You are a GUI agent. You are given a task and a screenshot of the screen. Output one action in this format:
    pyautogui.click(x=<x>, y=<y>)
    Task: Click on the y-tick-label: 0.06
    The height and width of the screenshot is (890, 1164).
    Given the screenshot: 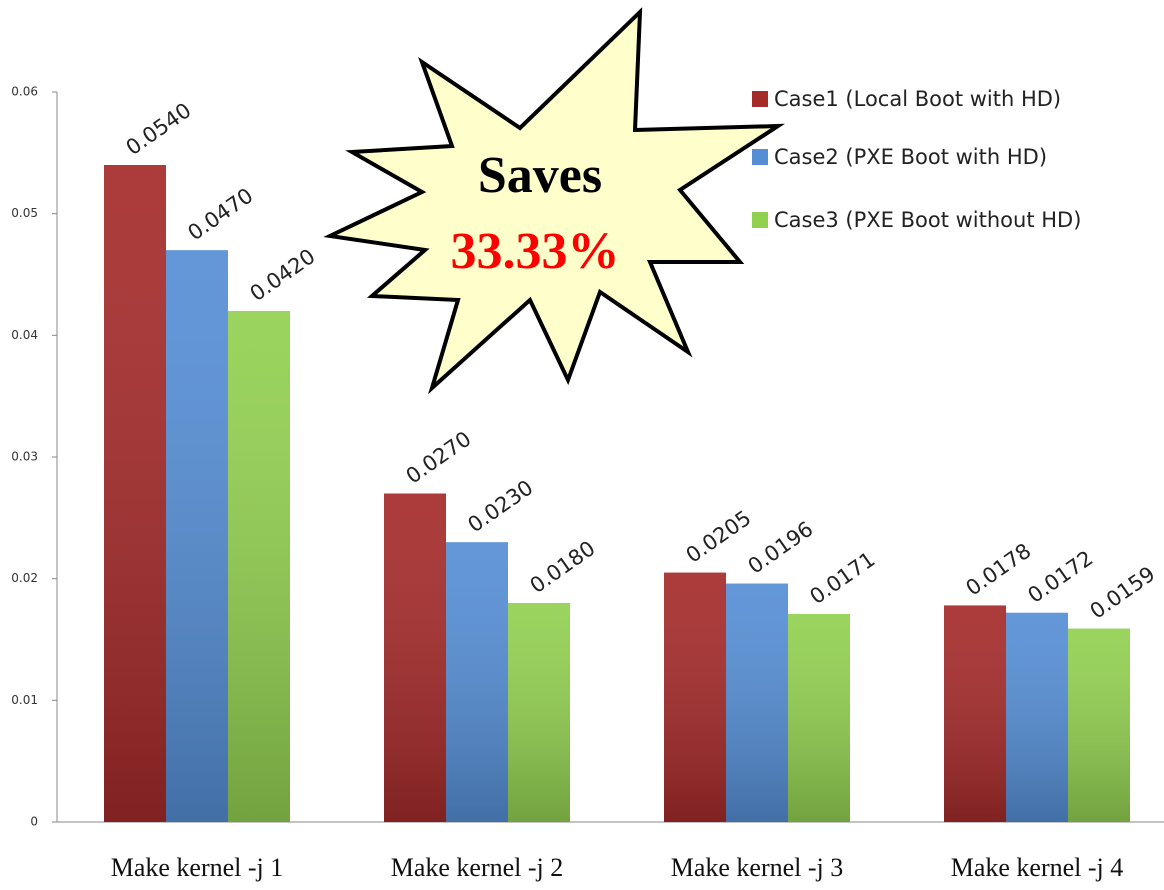 What is the action you would take?
    pyautogui.click(x=24, y=92)
    